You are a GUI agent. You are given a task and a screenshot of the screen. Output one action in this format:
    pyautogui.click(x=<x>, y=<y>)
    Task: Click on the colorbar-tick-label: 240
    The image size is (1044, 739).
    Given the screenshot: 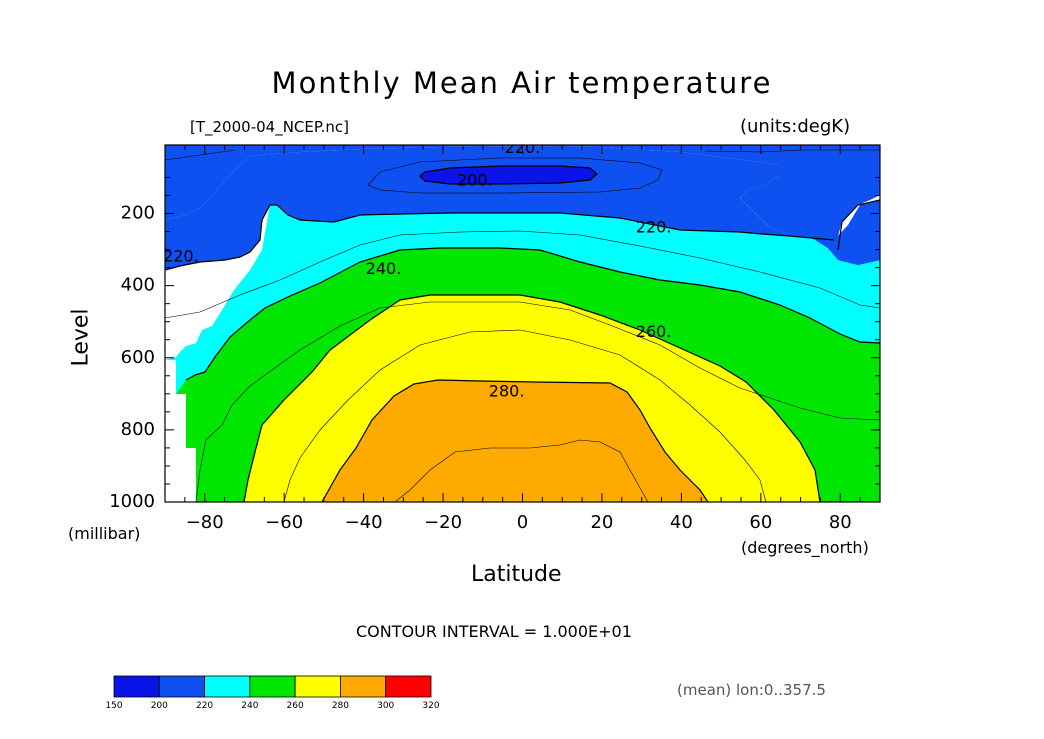 What is the action you would take?
    pyautogui.click(x=249, y=706)
    